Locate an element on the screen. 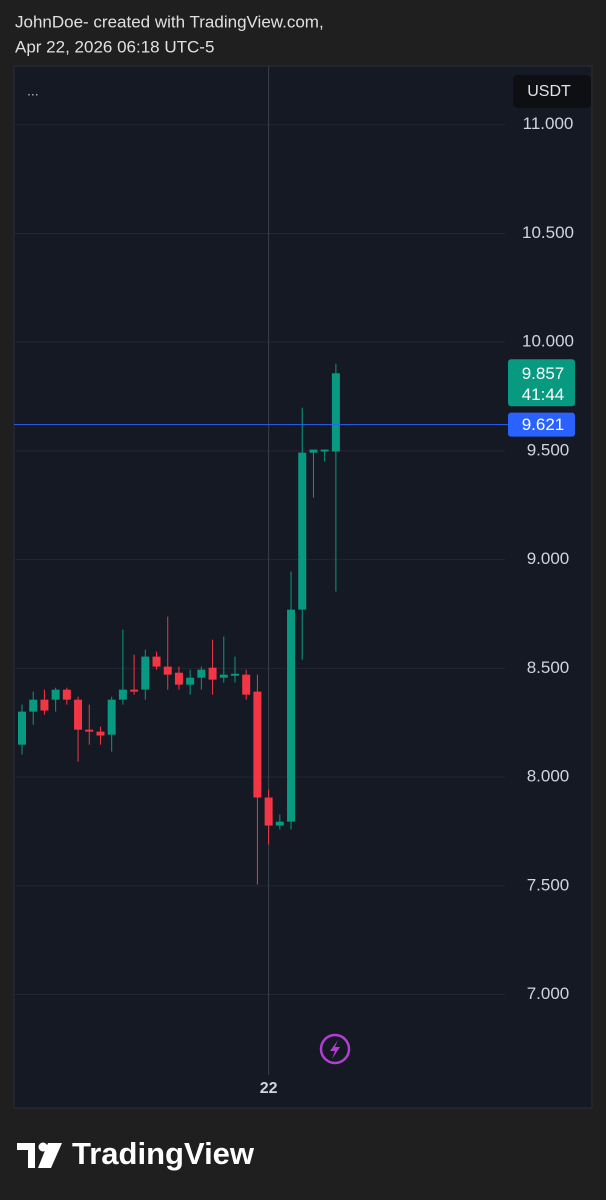  price-line-label: 9.621 is located at coordinates (543, 424).